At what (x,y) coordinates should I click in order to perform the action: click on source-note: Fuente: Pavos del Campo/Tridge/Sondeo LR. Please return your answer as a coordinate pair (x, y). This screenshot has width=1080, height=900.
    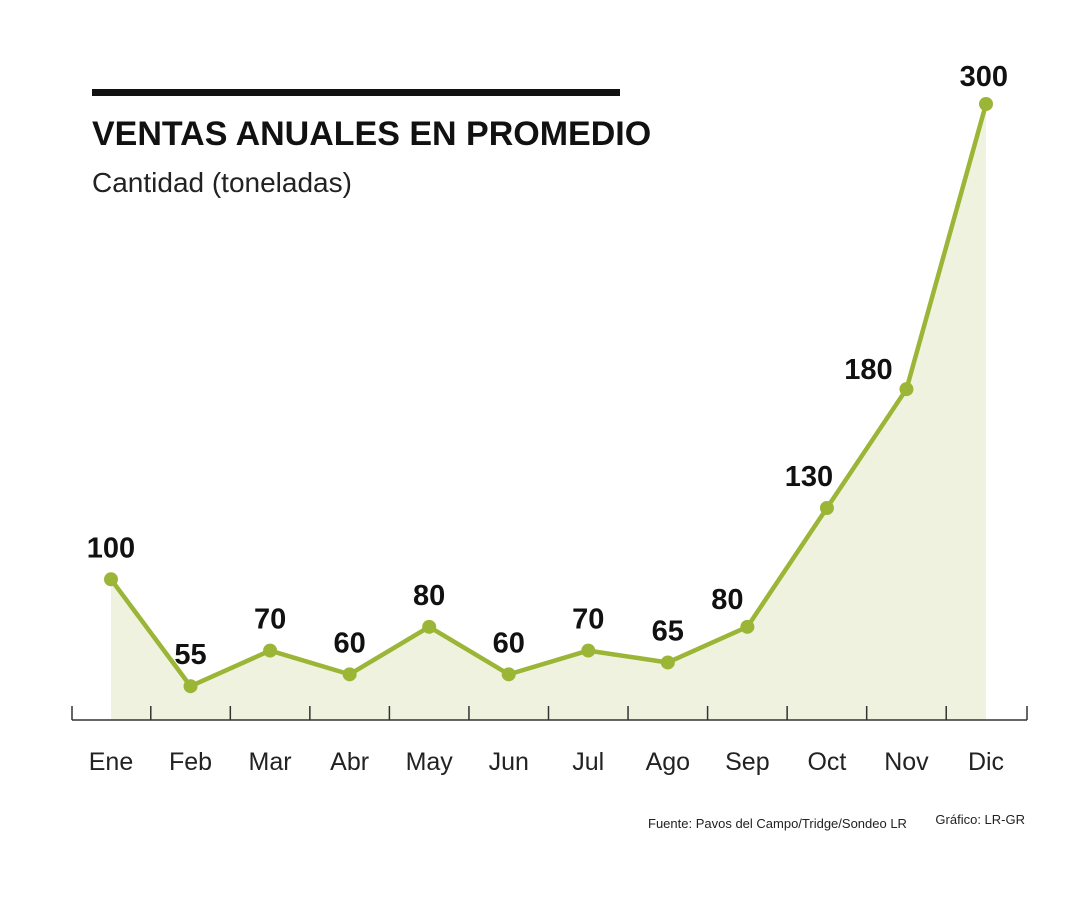
    Looking at the image, I should click on (777, 823).